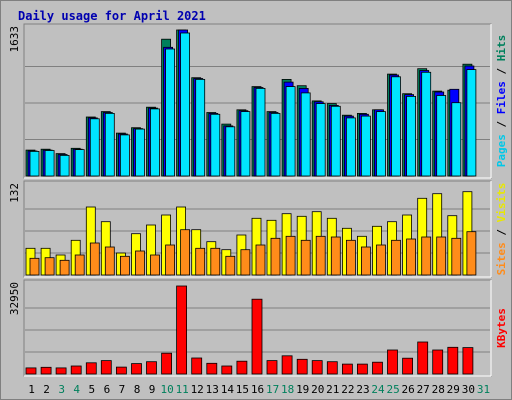 The width and height of the screenshot is (512, 400). Describe the element at coordinates (14, 193) in the screenshot. I see `panel-visits-ymax-label: 132` at that location.